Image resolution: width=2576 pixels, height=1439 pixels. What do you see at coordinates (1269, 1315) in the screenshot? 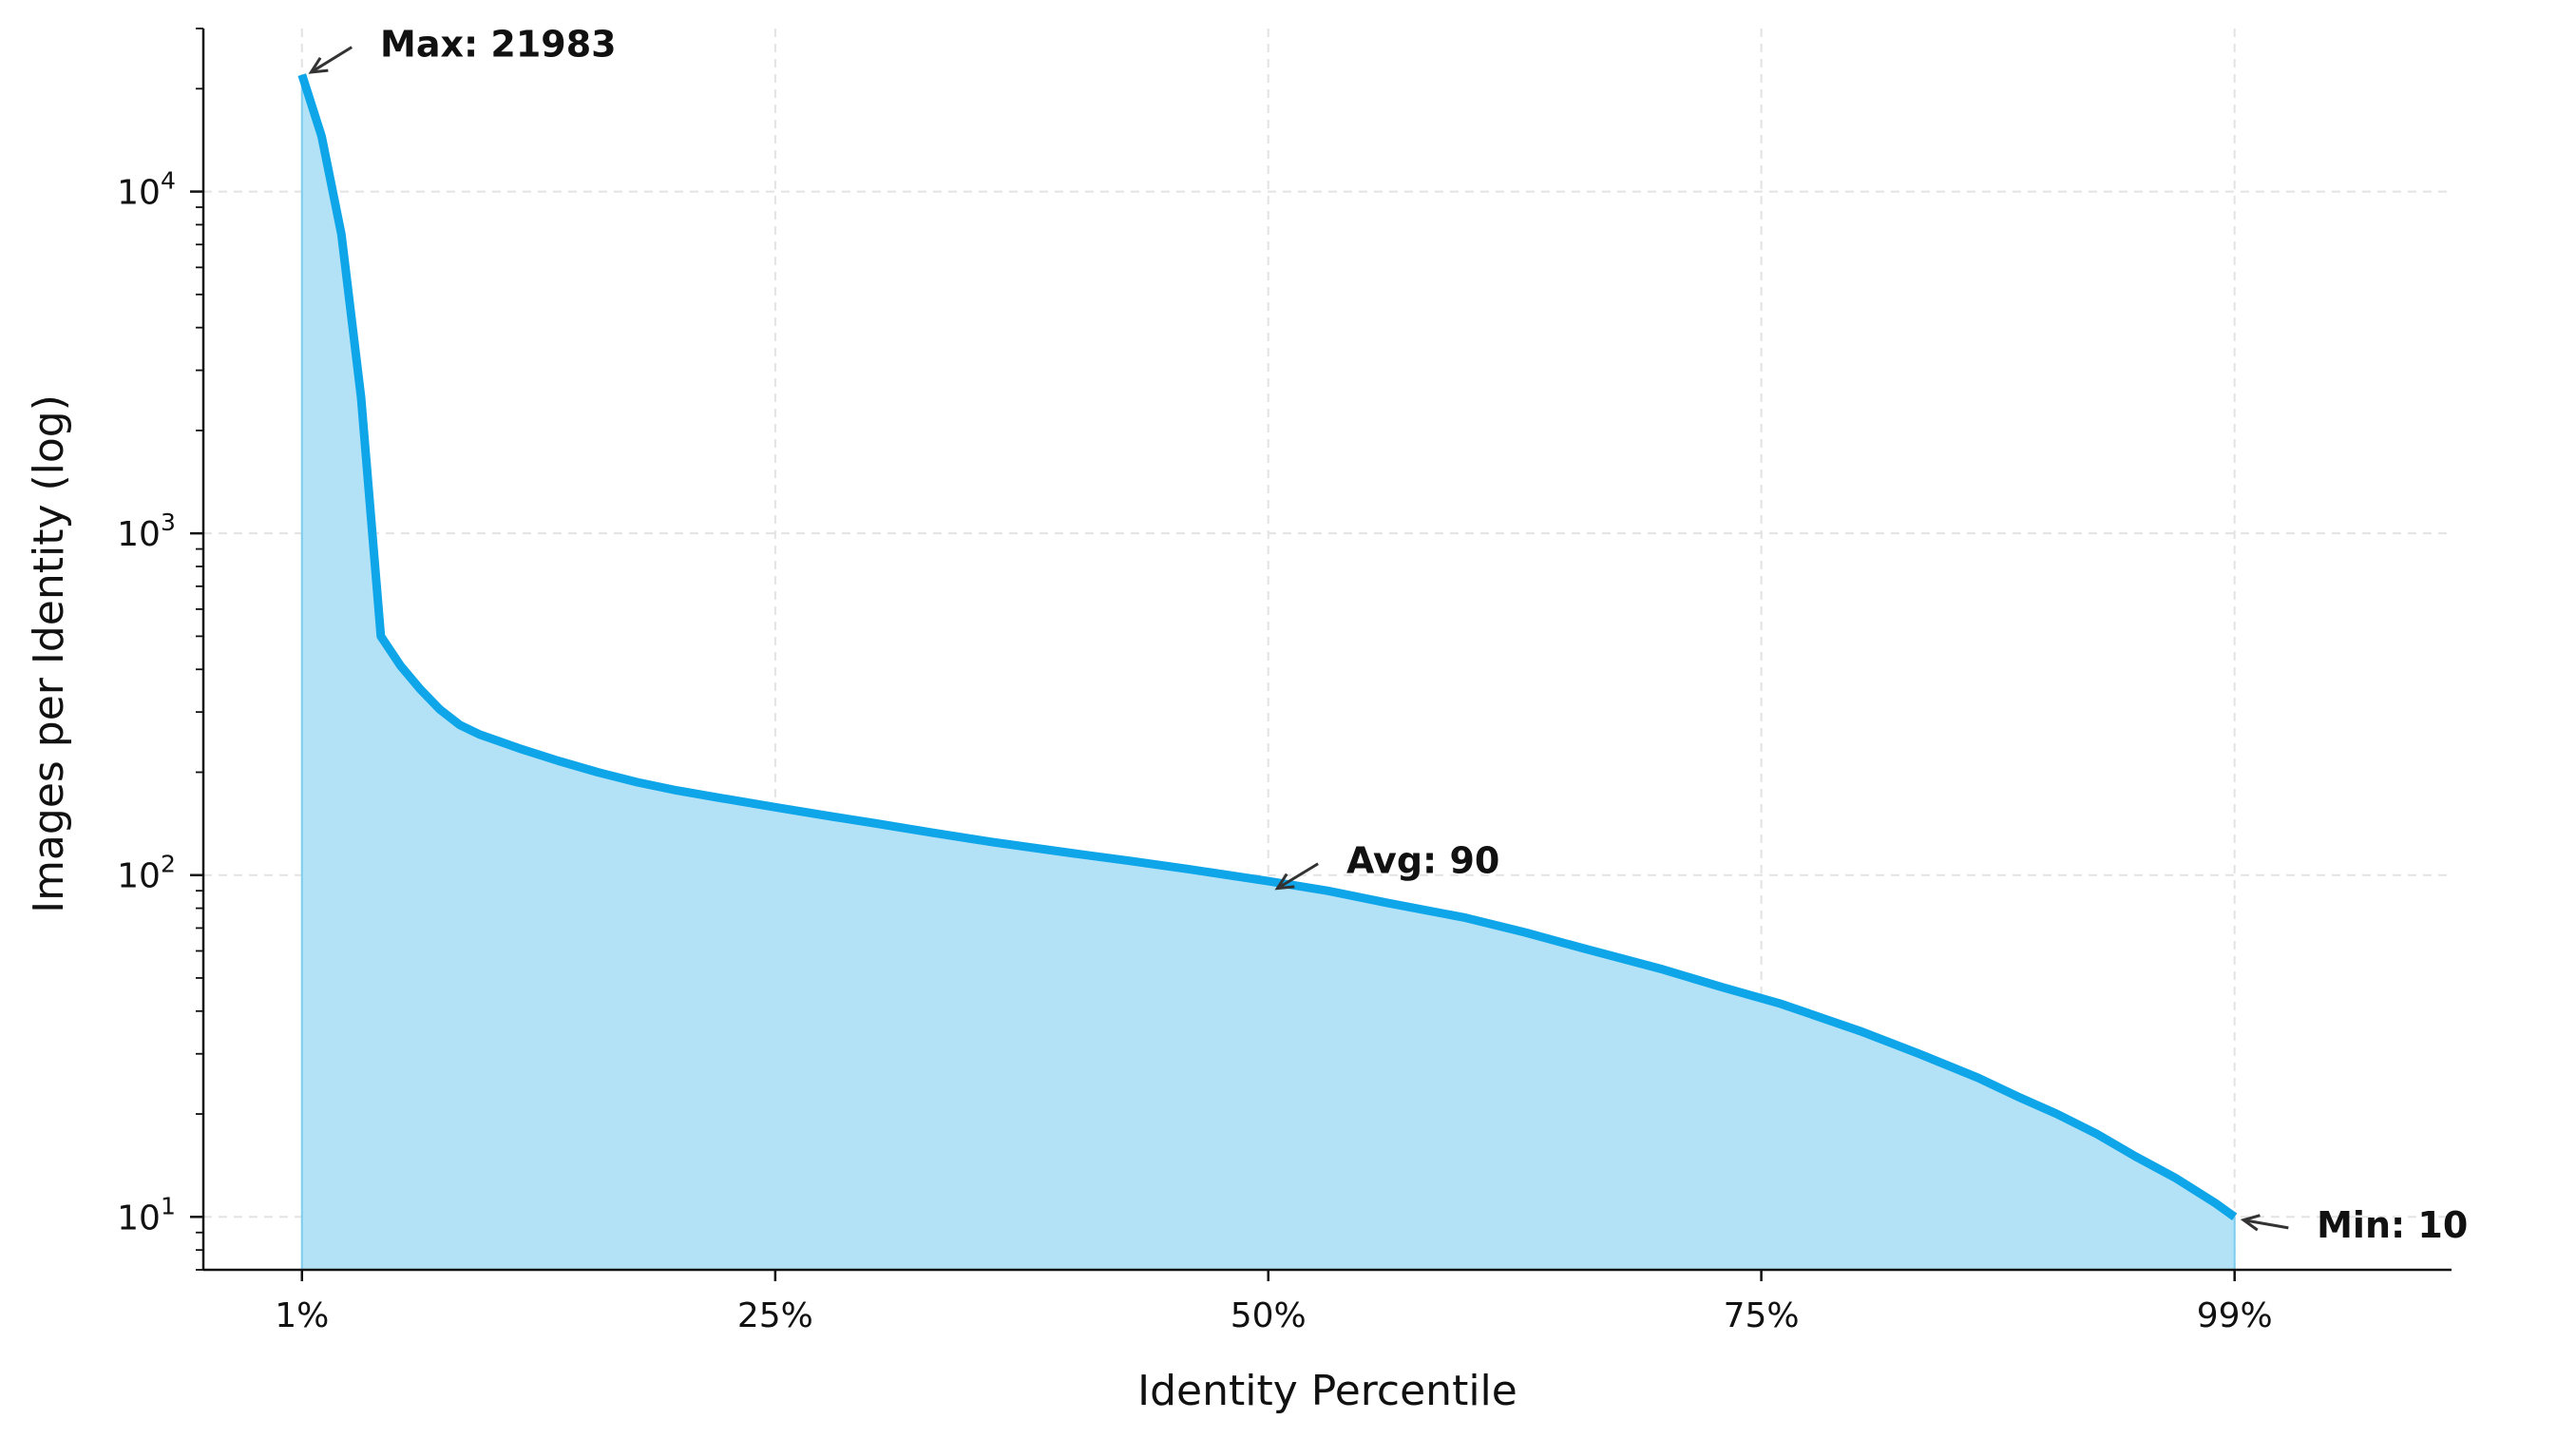
I see `x-tick-label: 50%` at bounding box center [1269, 1315].